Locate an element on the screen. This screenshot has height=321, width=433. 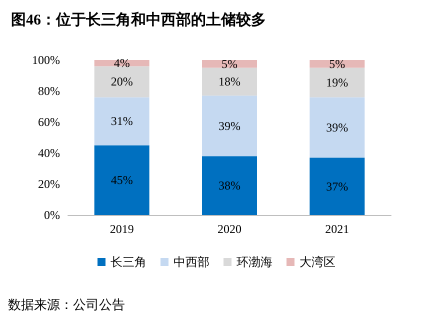
y-tick-label: 100% is located at coordinates (46, 60).